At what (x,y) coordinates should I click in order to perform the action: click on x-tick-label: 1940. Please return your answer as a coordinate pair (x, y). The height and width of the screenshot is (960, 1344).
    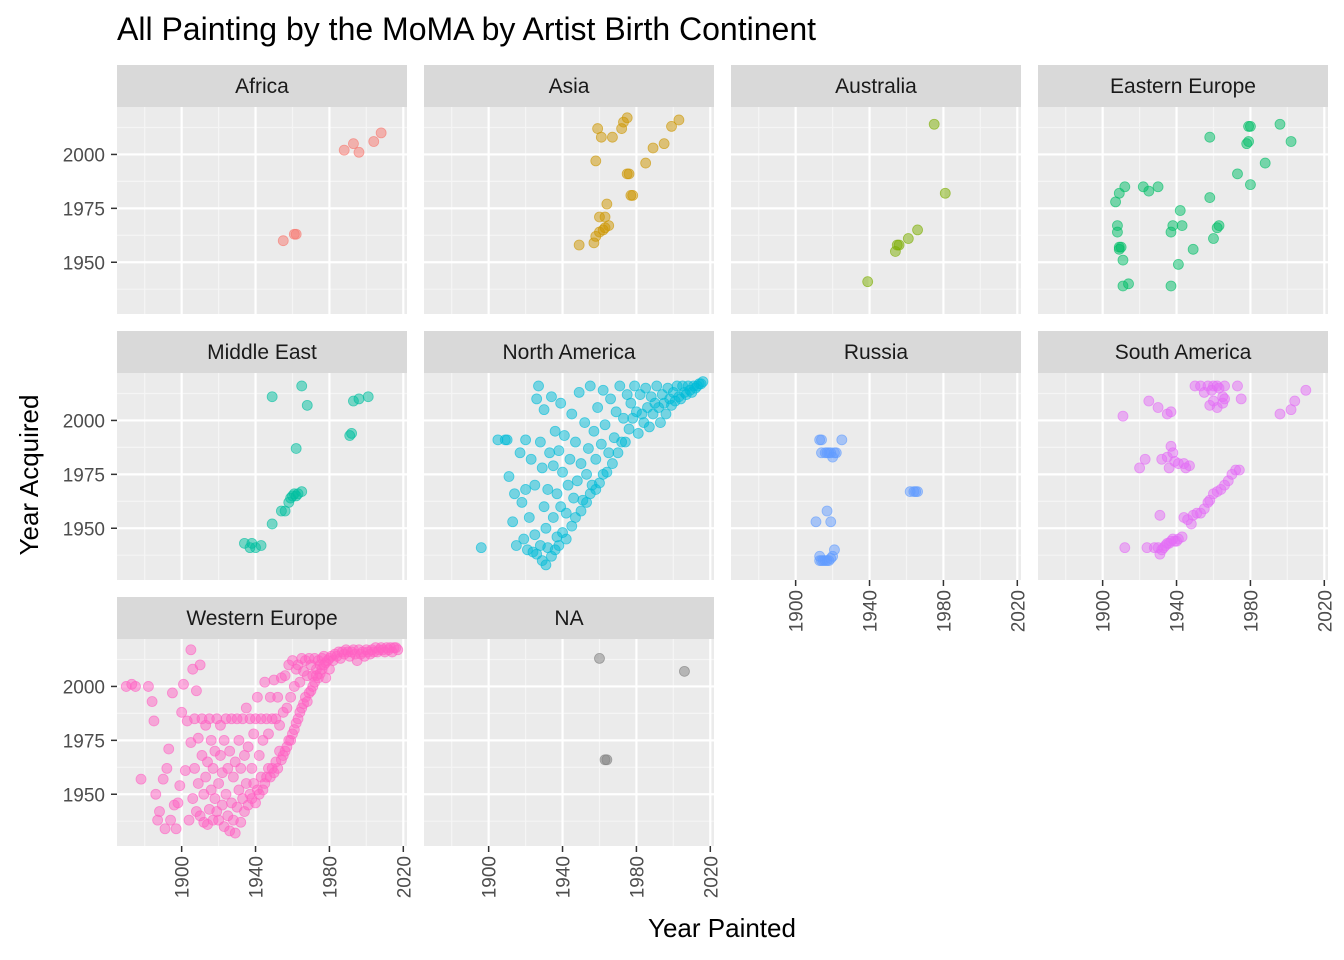
    Looking at the image, I should click on (871, 611).